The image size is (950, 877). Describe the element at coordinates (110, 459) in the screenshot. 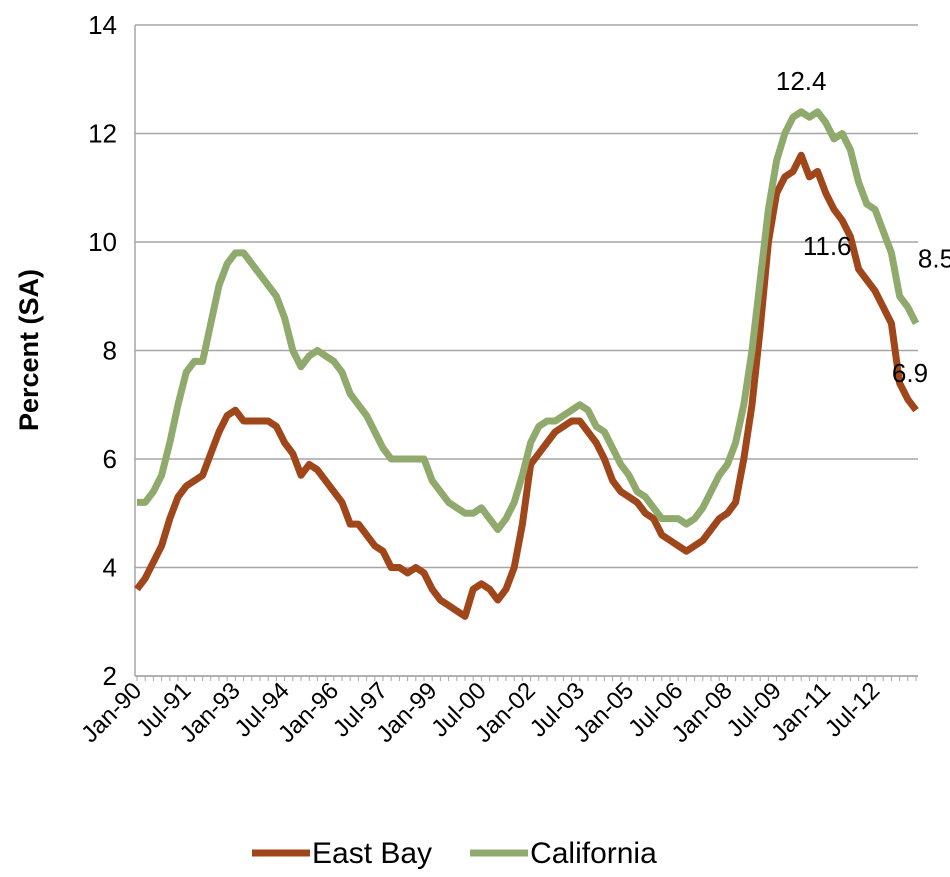

I see `y-tick-label: 6` at that location.